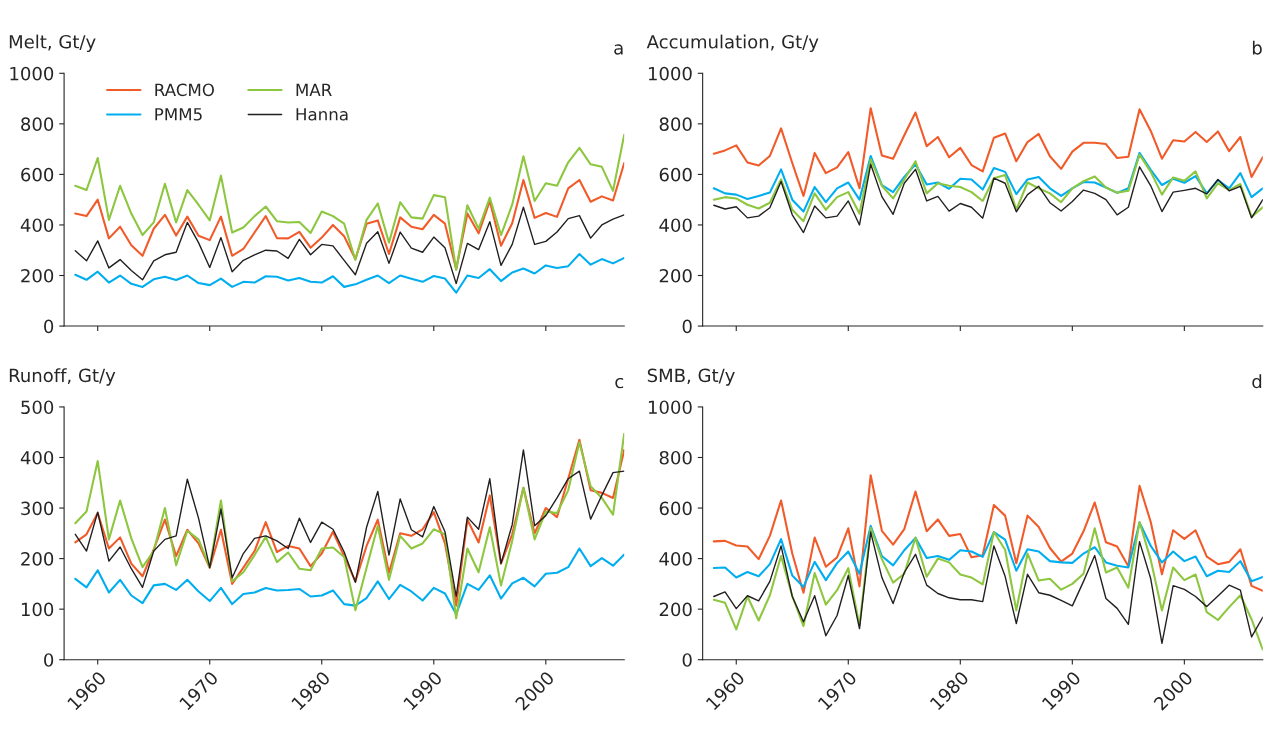 The image size is (1282, 733). What do you see at coordinates (691, 377) in the screenshot?
I see `chart-title: SMB, Gt/y` at bounding box center [691, 377].